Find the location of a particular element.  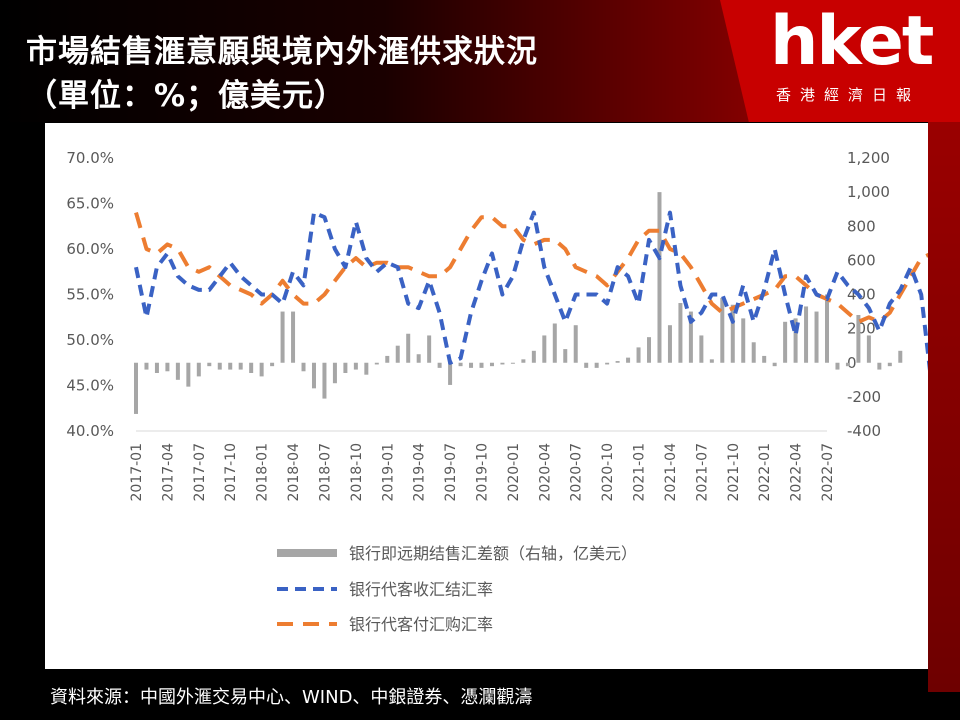

left-axis-tick-label: 45.0% is located at coordinates (90, 386).